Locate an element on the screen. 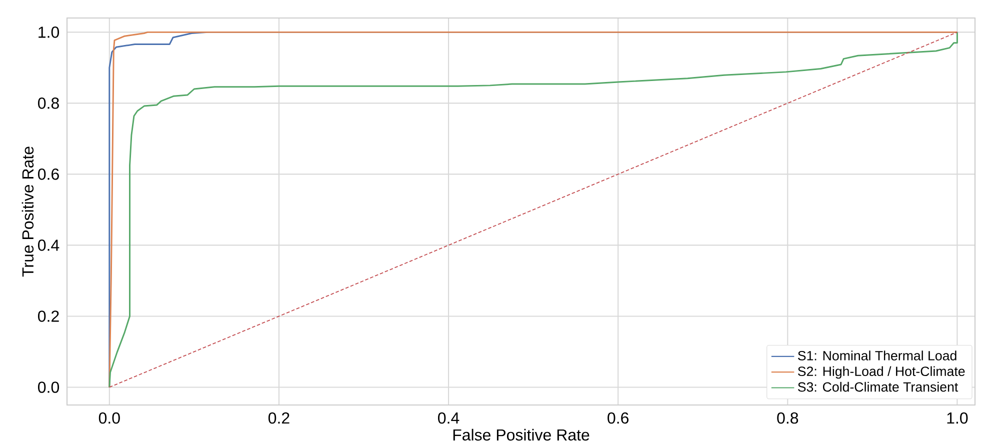 This screenshot has height=448, width=985. y-tick-label: 1.0 is located at coordinates (49, 32).